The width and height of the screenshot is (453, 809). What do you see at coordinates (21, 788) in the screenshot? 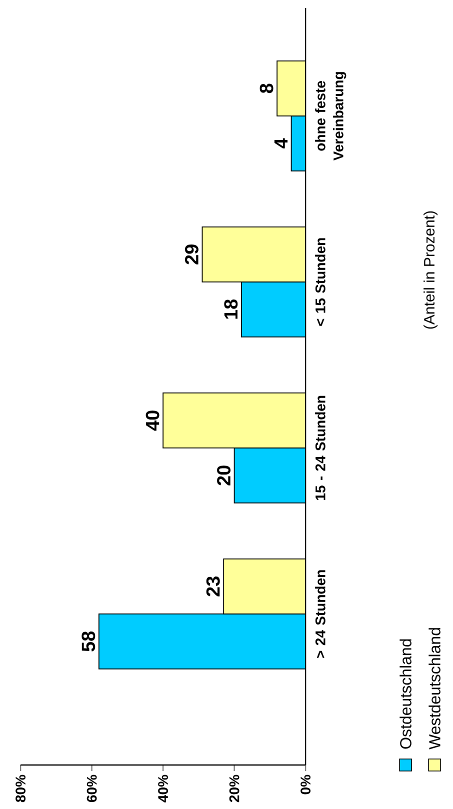
I see `x-tick-label: 80%` at bounding box center [21, 788].